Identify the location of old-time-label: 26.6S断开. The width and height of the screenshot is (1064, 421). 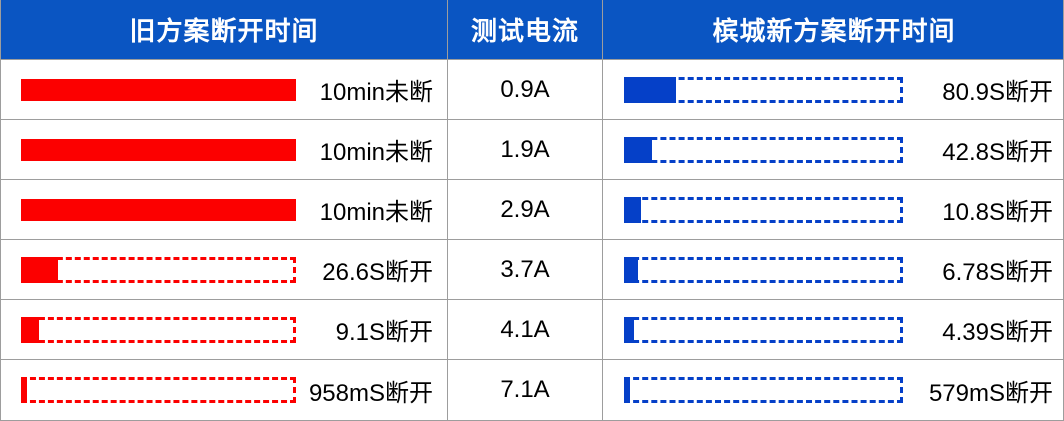
(377, 272).